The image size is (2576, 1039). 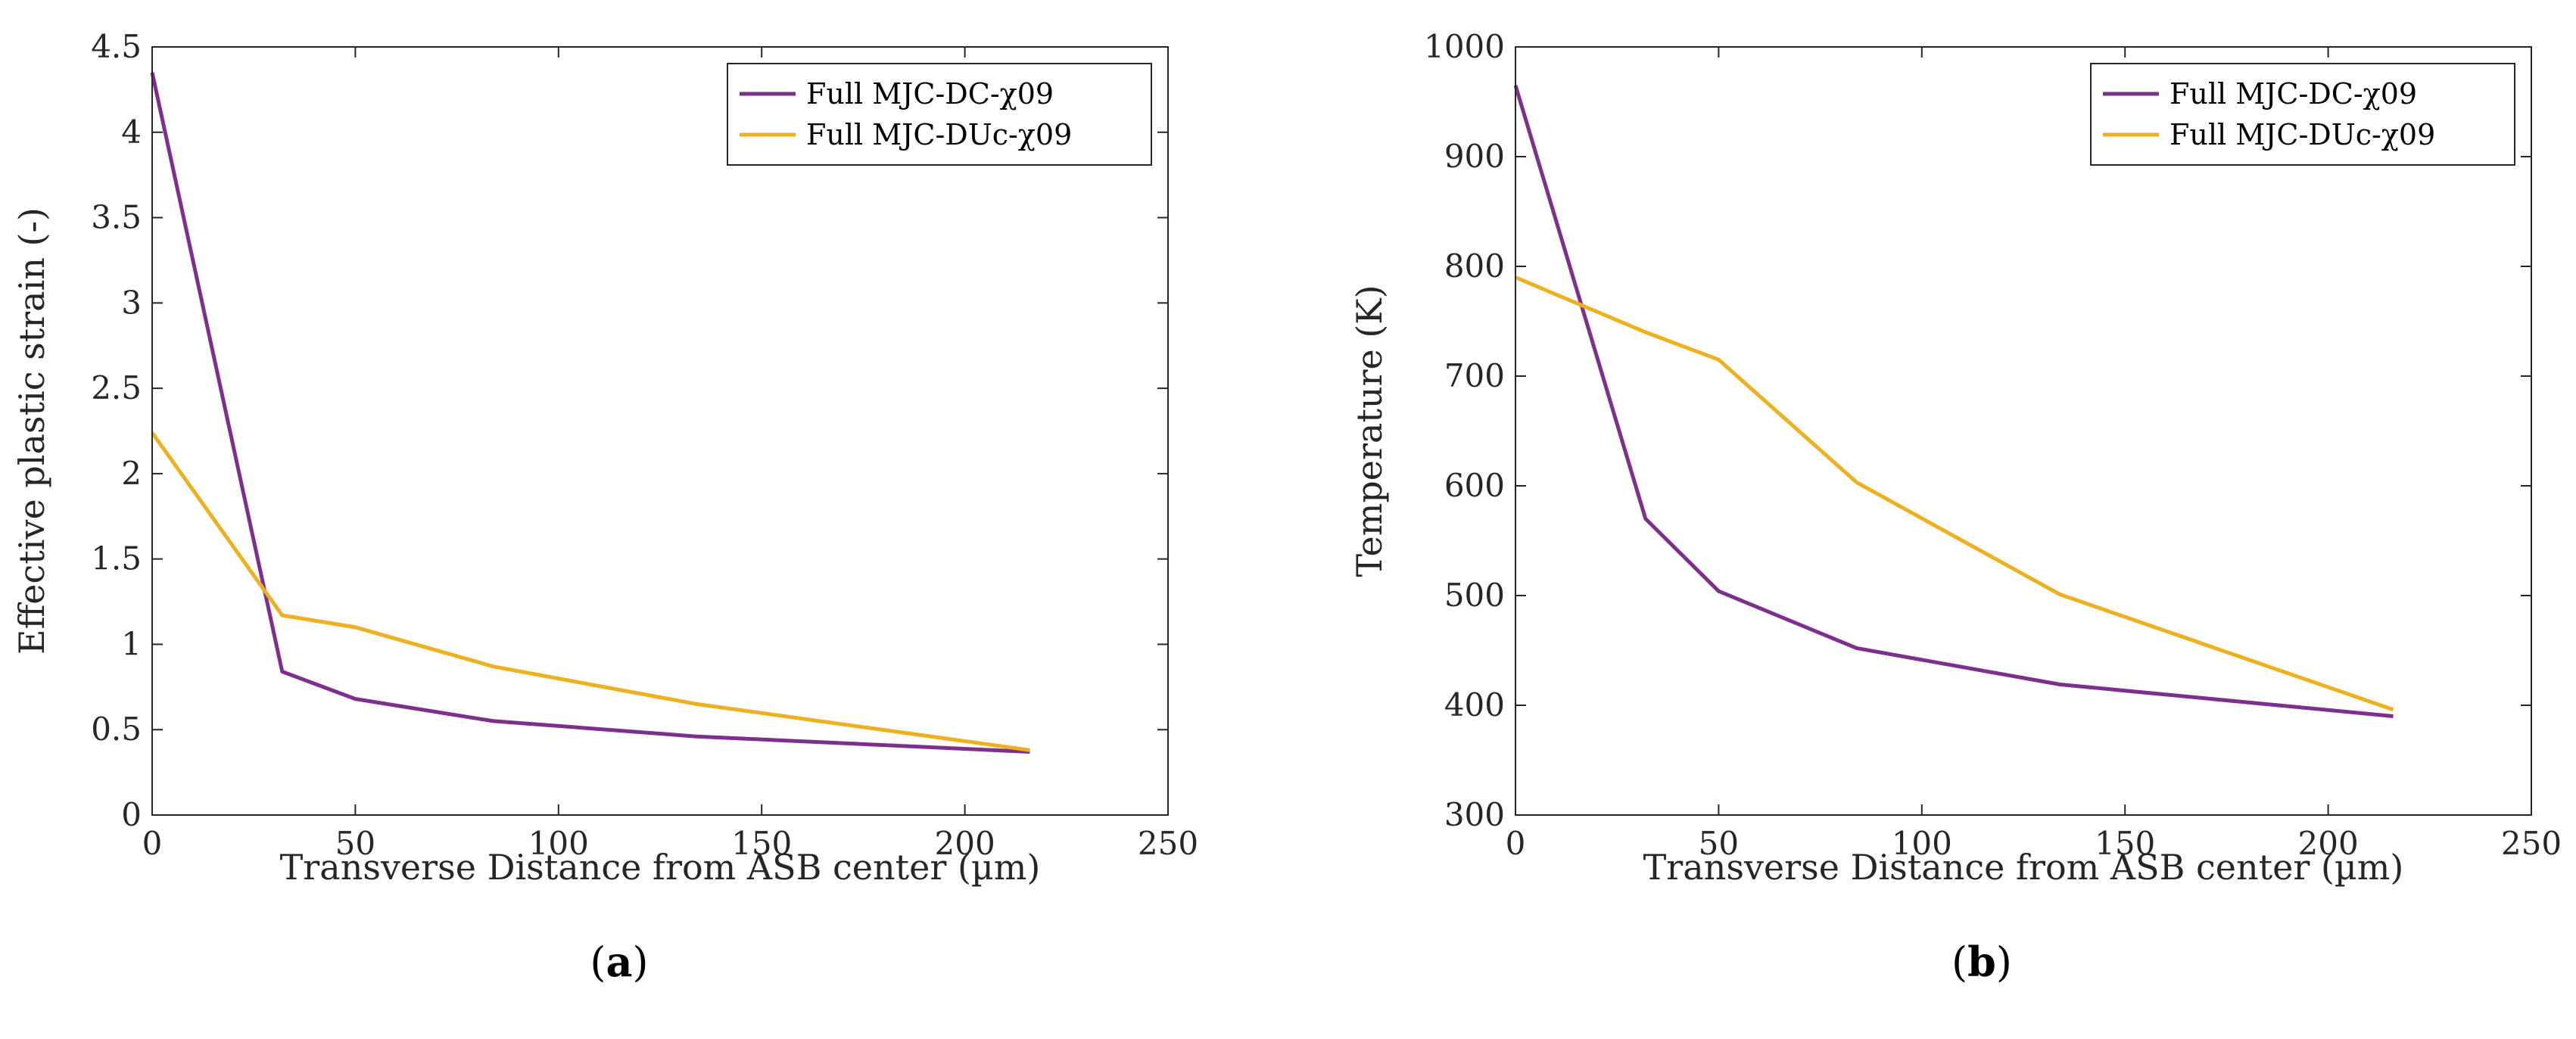 What do you see at coordinates (619, 962) in the screenshot?
I see `panel-label: (a)` at bounding box center [619, 962].